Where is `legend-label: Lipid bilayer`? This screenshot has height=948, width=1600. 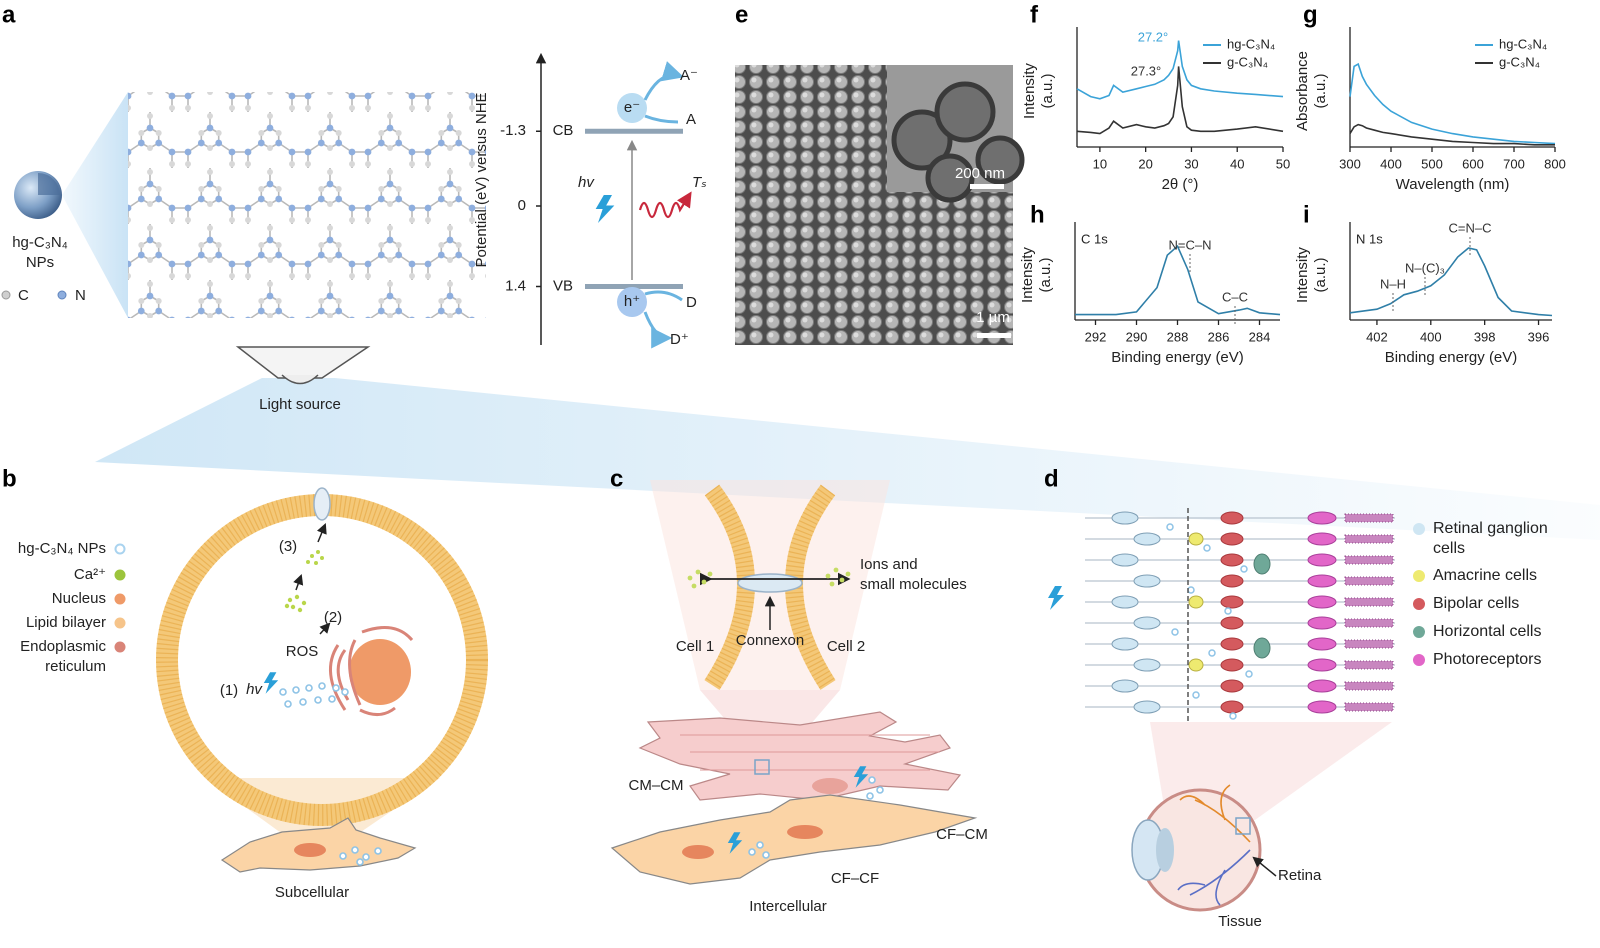
legend-label: Lipid bilayer is located at coordinates (66, 622).